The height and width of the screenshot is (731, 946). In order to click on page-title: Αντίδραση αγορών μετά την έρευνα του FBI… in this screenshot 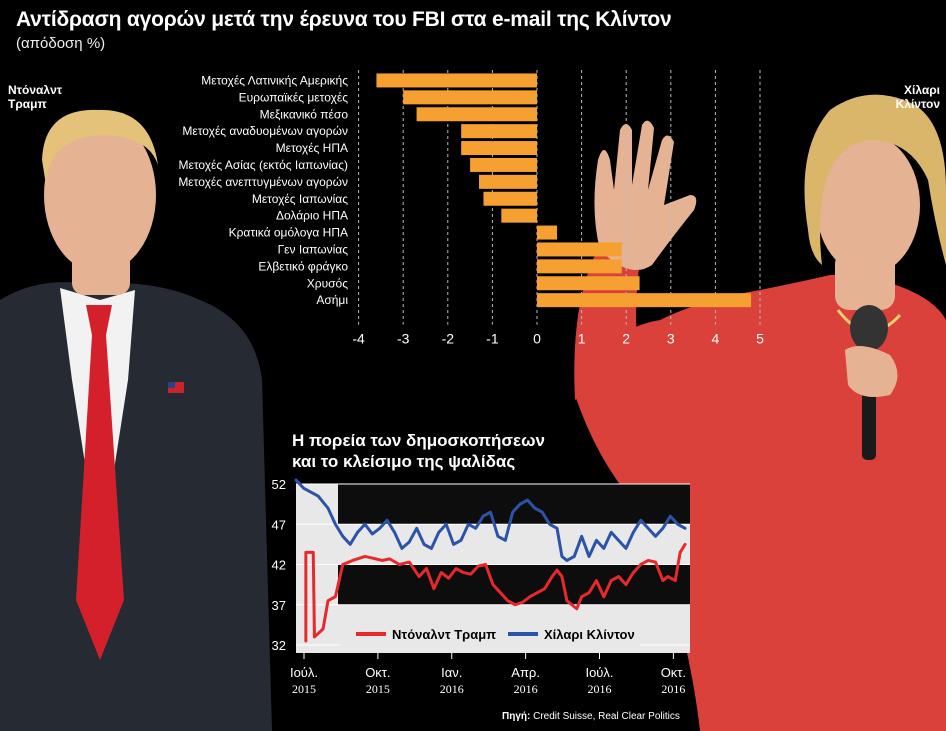, I will do `click(344, 19)`.